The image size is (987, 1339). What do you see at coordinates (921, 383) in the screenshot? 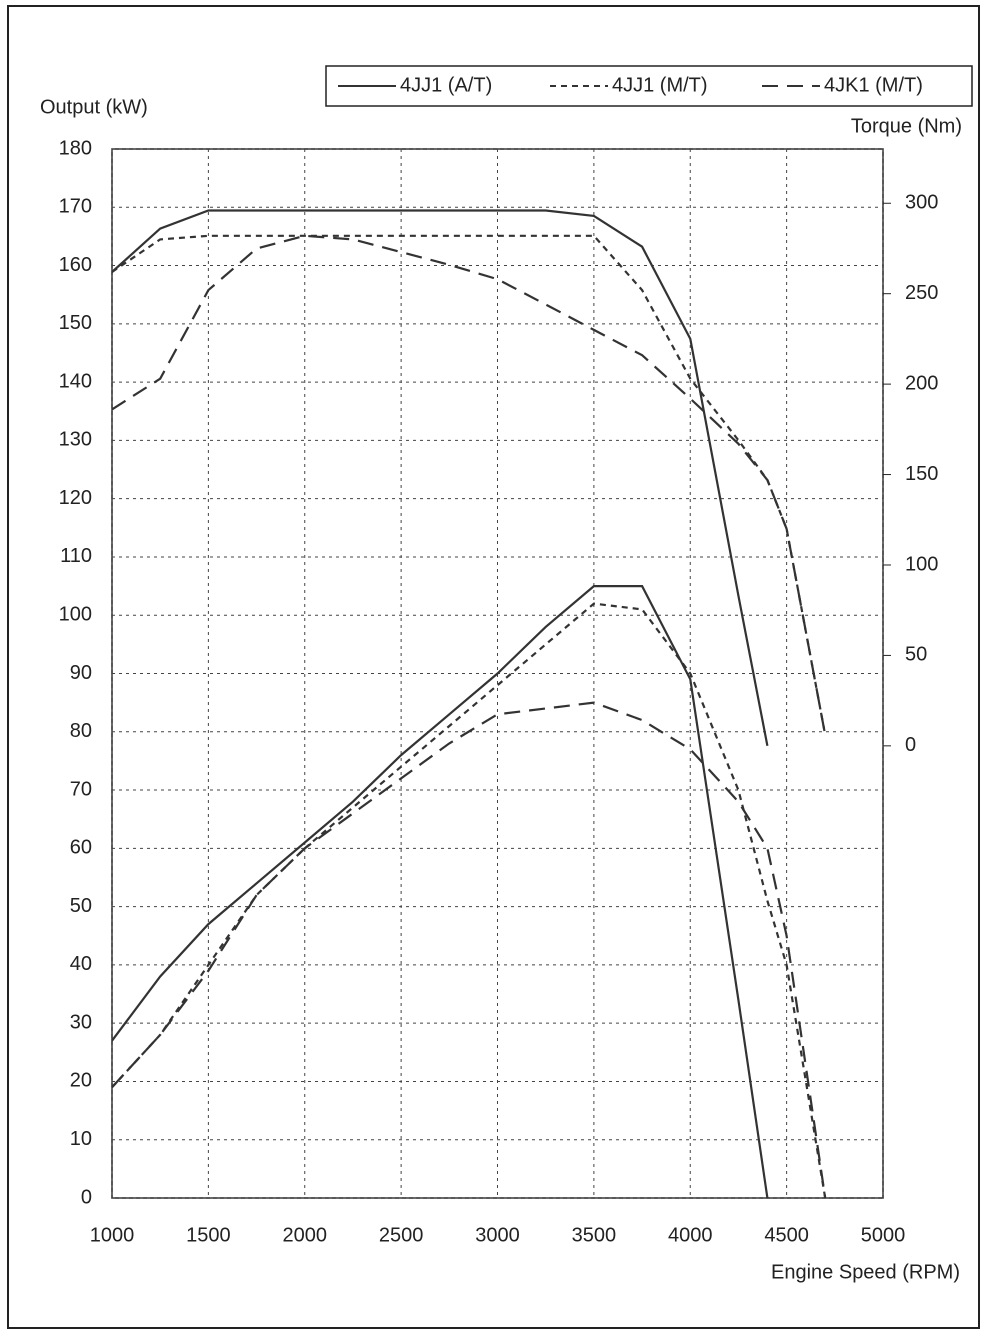
I see `y2-tick-label: 200` at bounding box center [921, 383].